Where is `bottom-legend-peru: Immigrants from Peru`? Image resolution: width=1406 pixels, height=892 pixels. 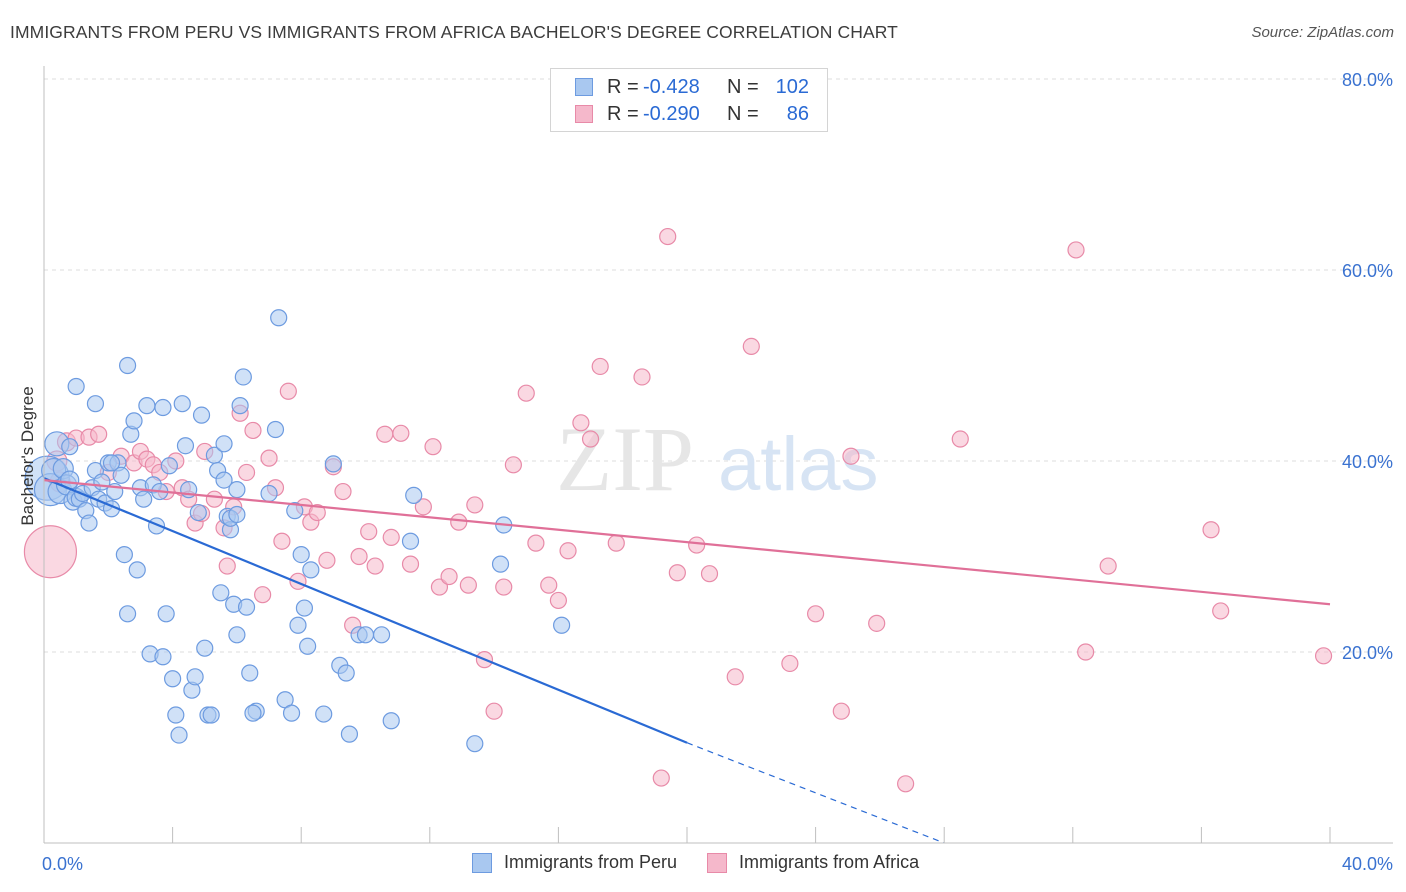 bottom-legend-peru: Immigrants from Peru is located at coordinates (574, 862).